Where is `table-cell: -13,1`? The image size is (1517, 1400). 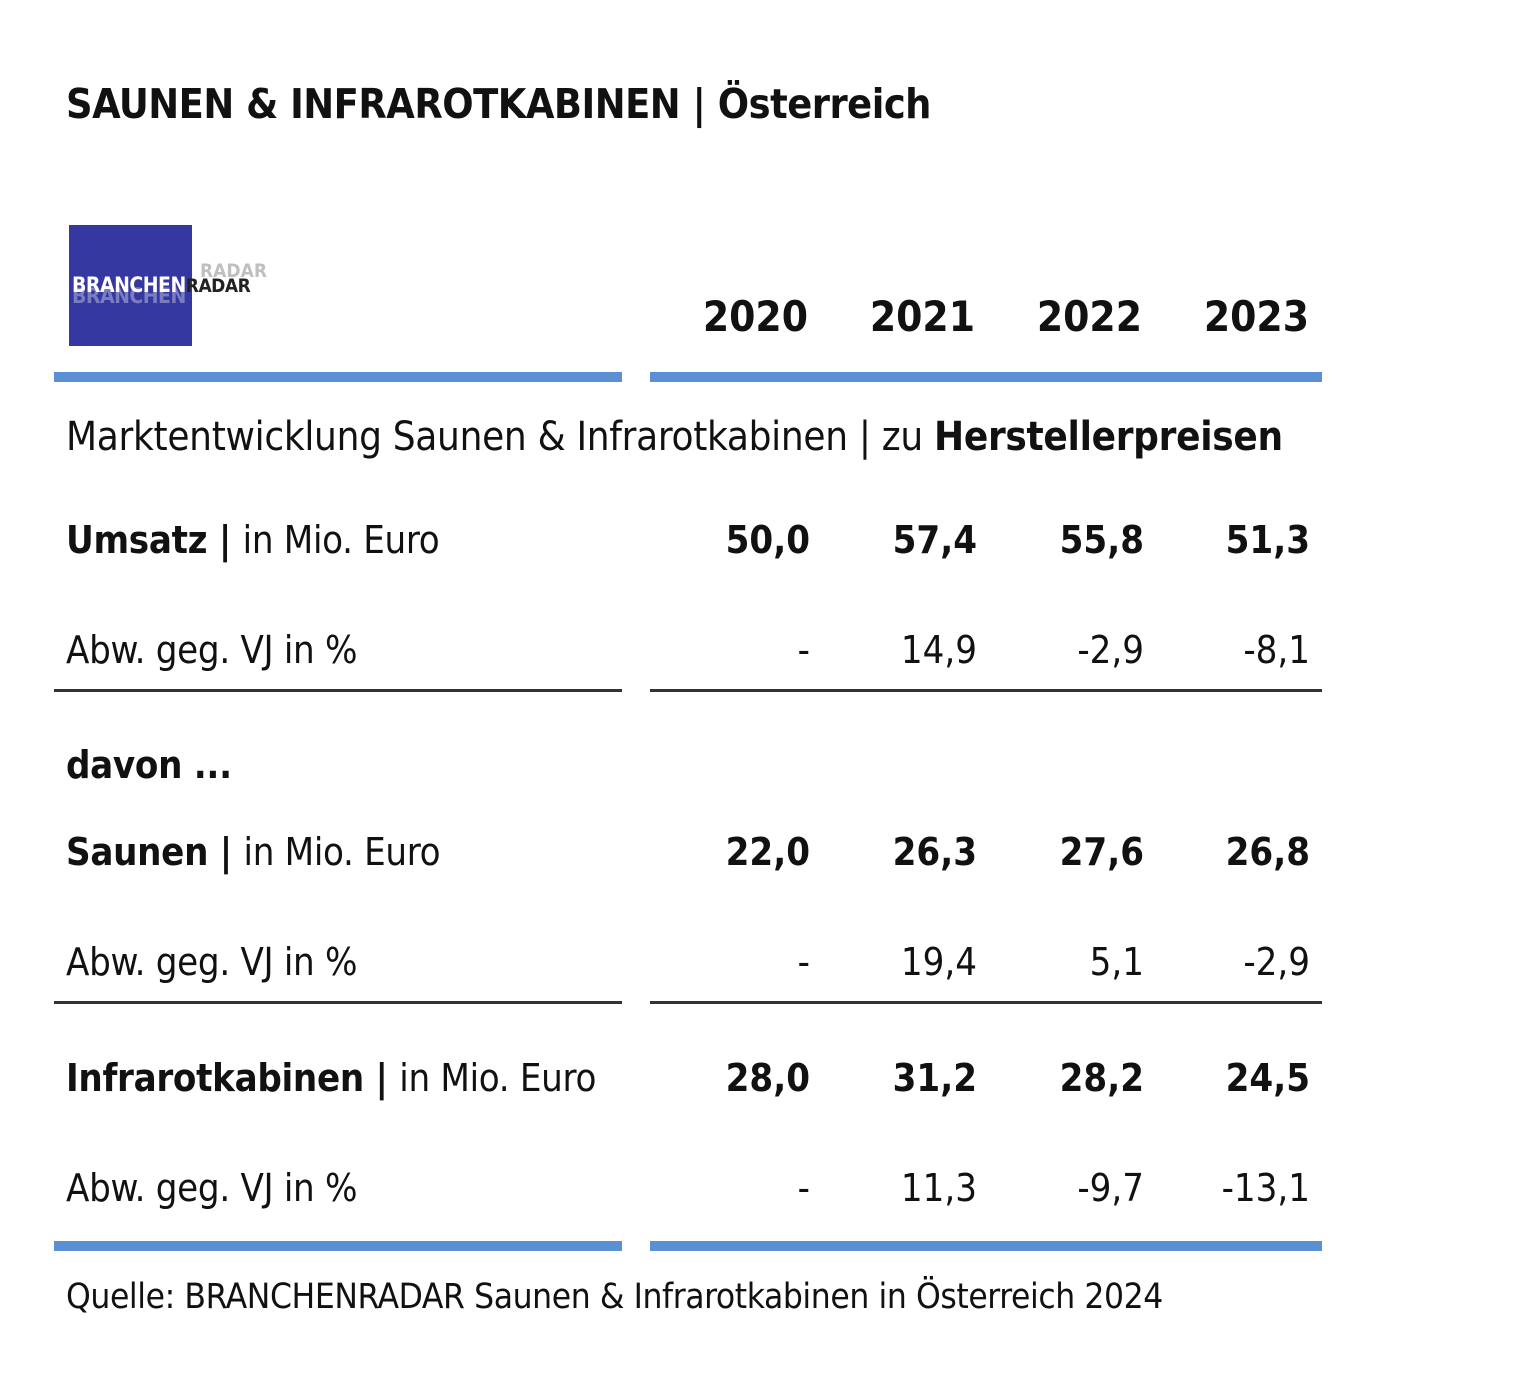
table-cell: -13,1 is located at coordinates (1265, 1188).